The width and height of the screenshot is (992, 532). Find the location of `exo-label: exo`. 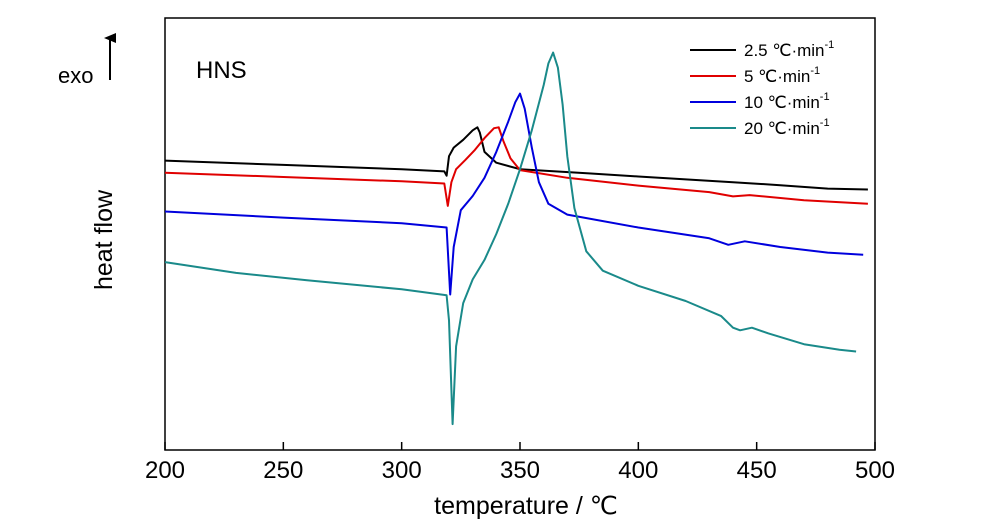

exo-label: exo is located at coordinates (75, 75).